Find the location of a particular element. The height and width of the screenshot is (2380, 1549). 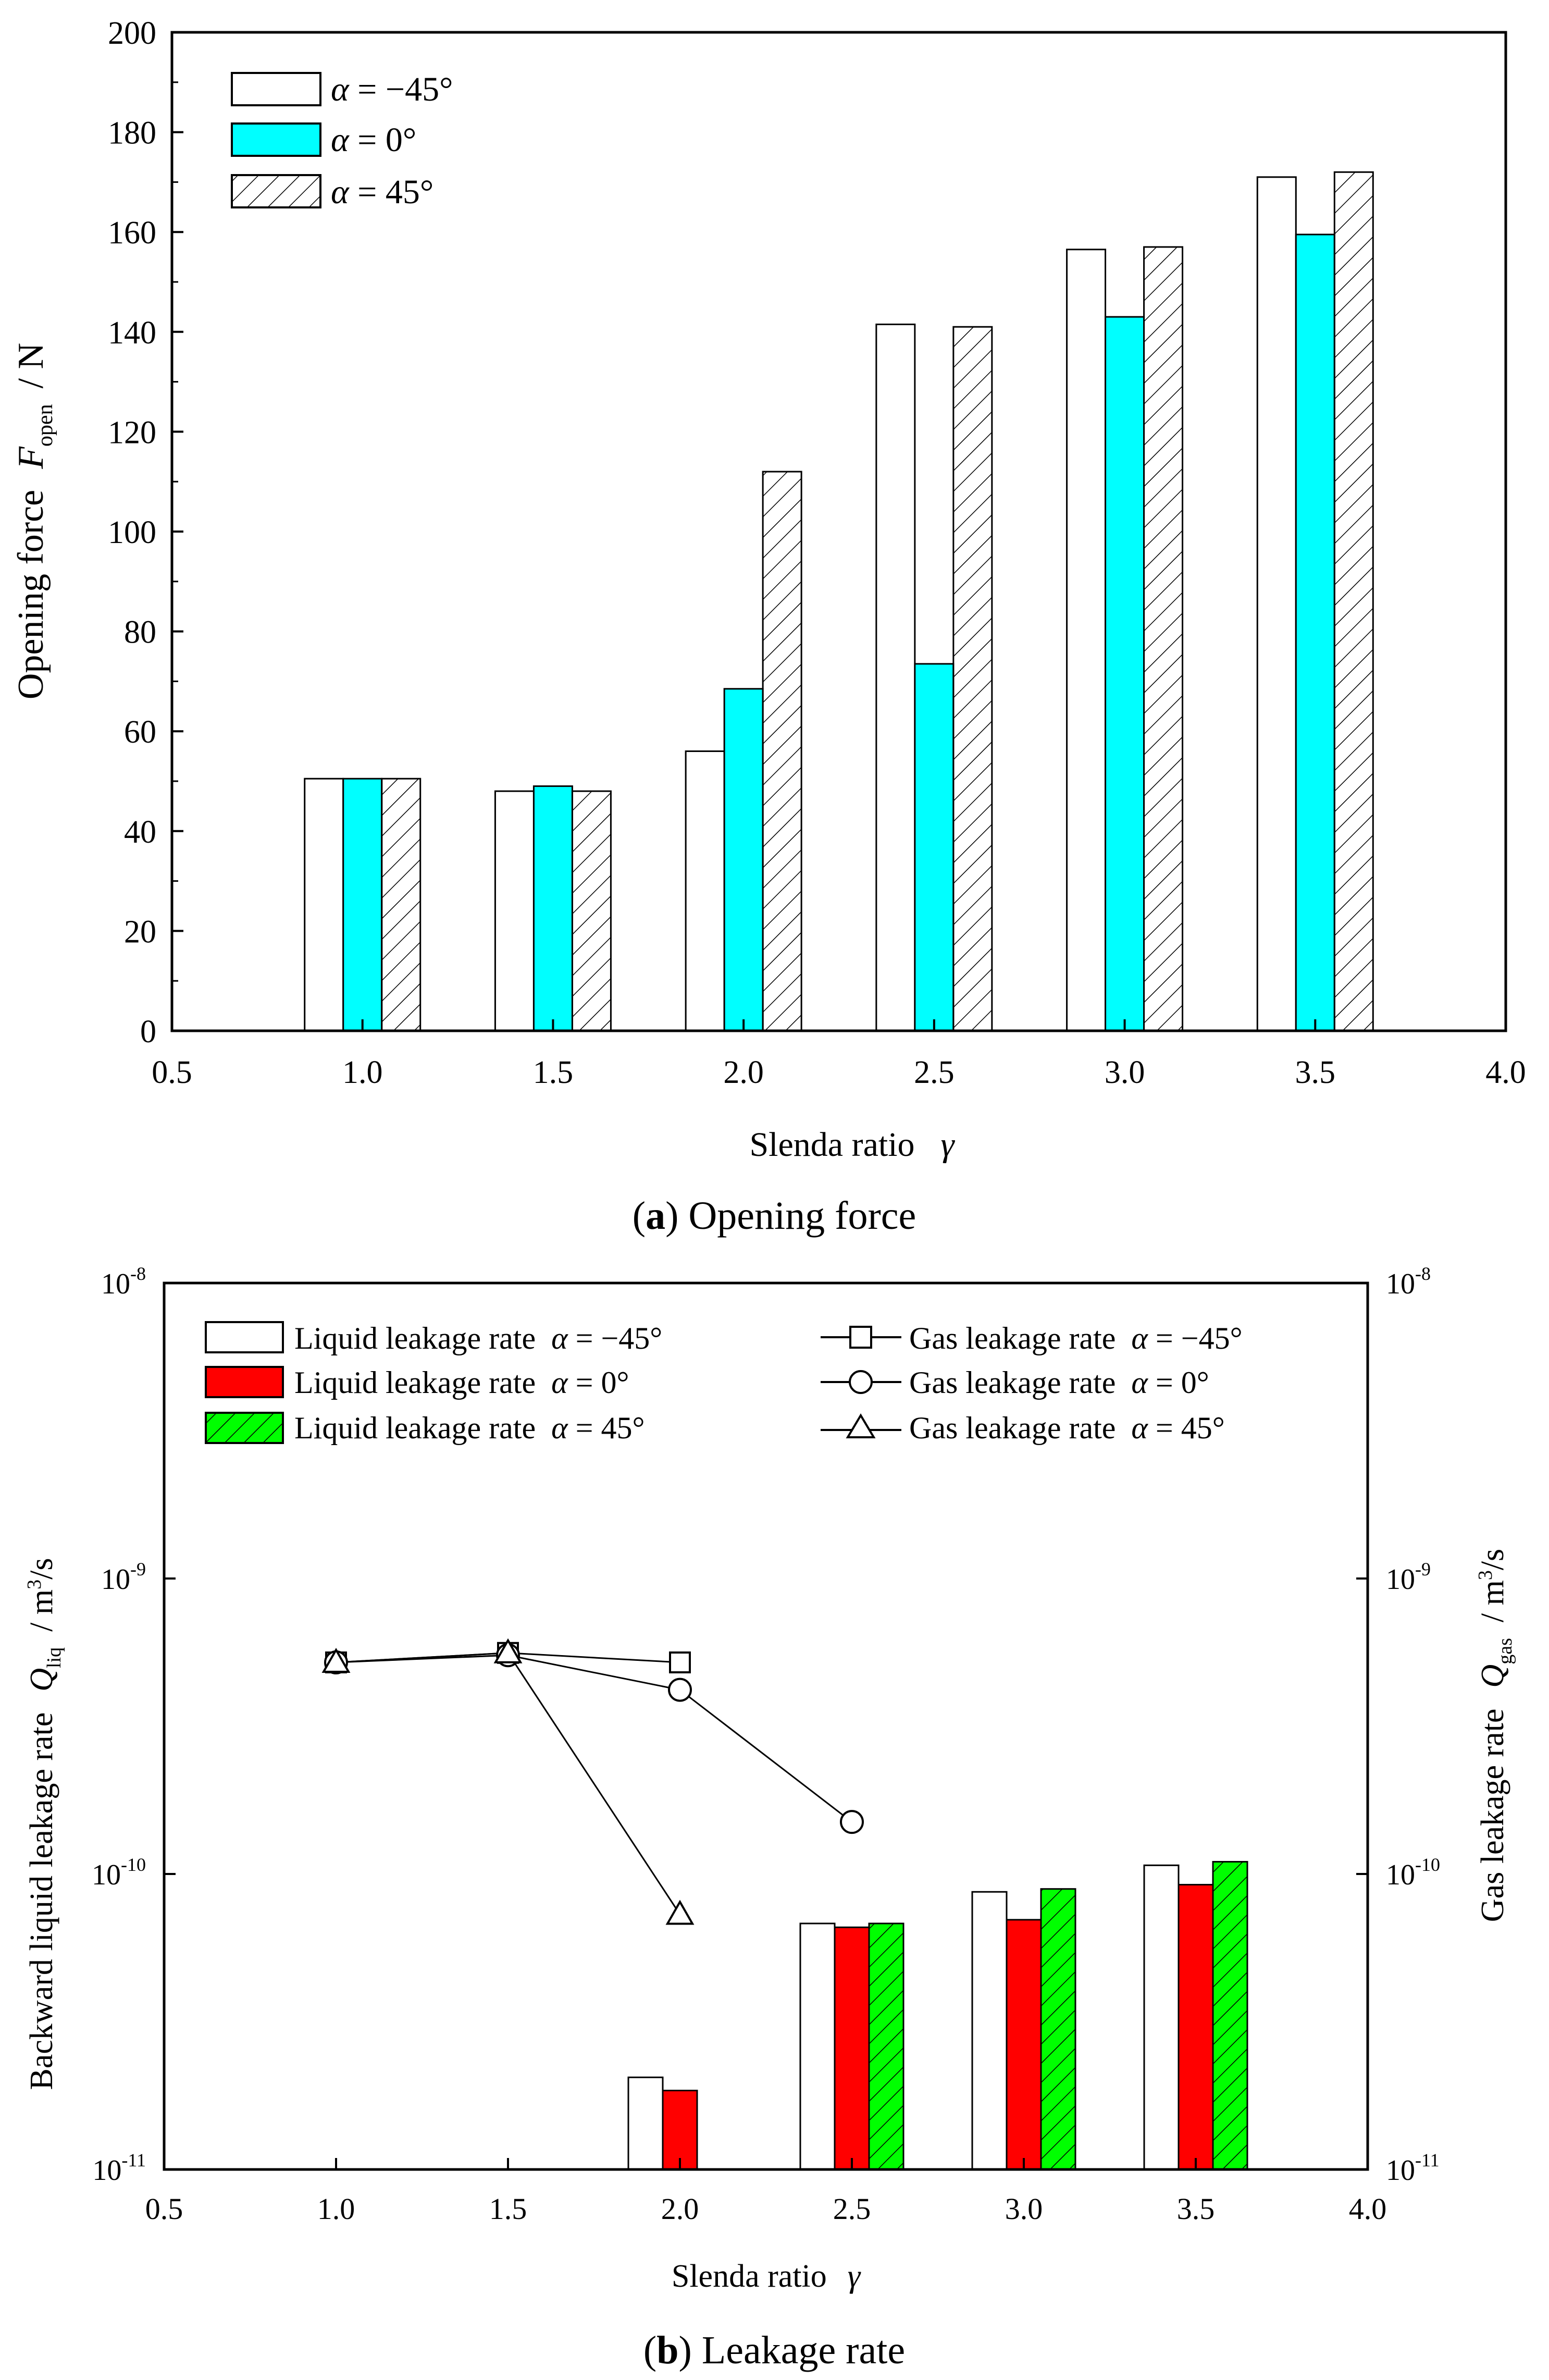

y-tick-label: 200 is located at coordinates (132, 33).